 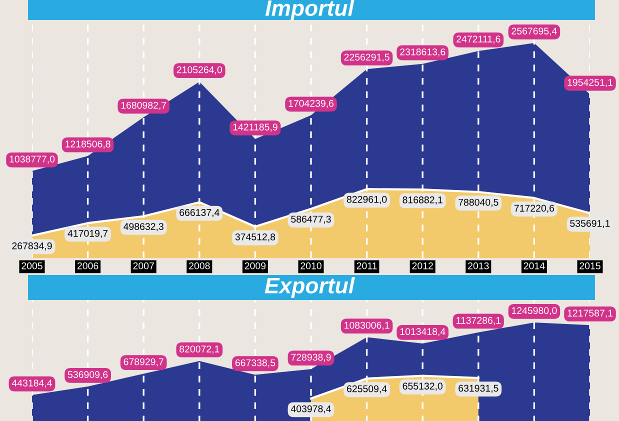 What do you see at coordinates (366, 266) in the screenshot?
I see `x-tick-label: 2011` at bounding box center [366, 266].